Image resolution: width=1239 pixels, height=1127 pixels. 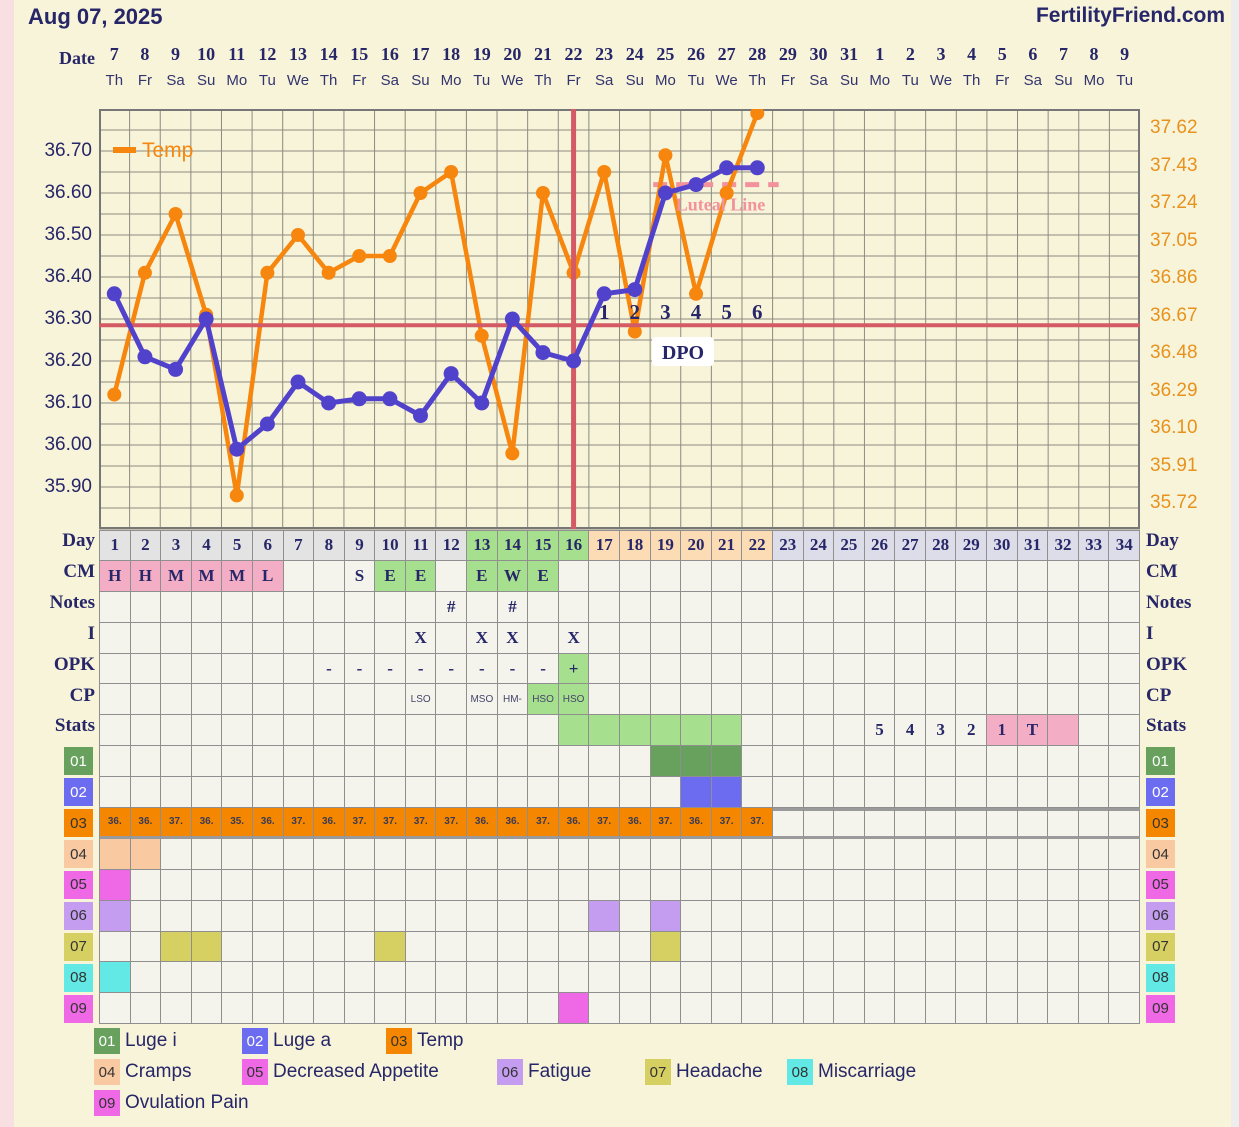 I want to click on cell-09-day17, so click(x=604, y=1009).